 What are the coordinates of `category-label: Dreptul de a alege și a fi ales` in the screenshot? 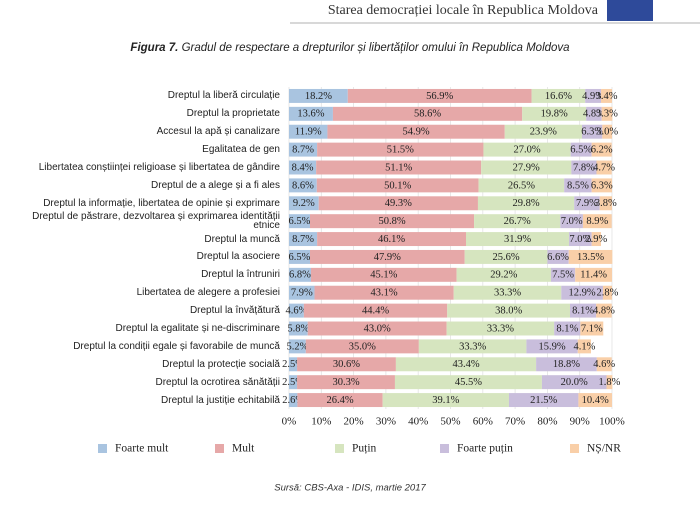 It's located at (215, 185).